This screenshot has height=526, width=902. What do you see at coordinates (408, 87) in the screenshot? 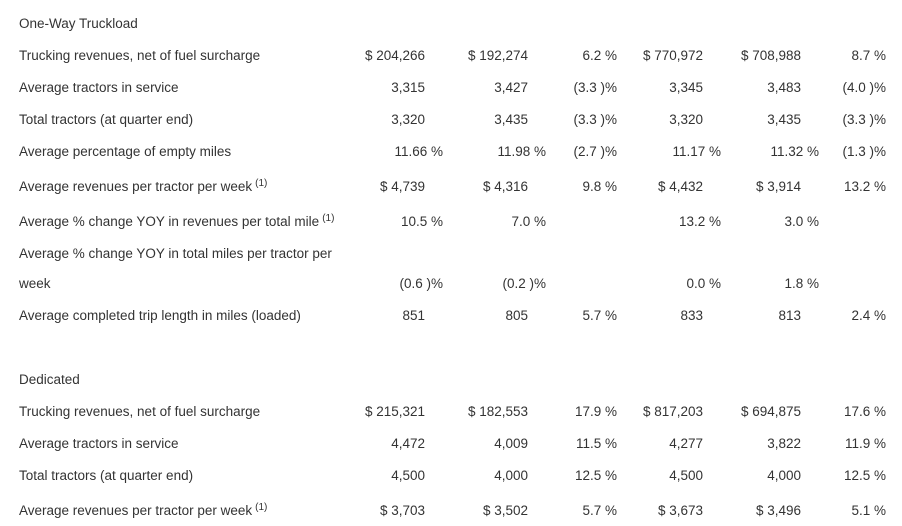
I see `value-cell: 3,315` at bounding box center [408, 87].